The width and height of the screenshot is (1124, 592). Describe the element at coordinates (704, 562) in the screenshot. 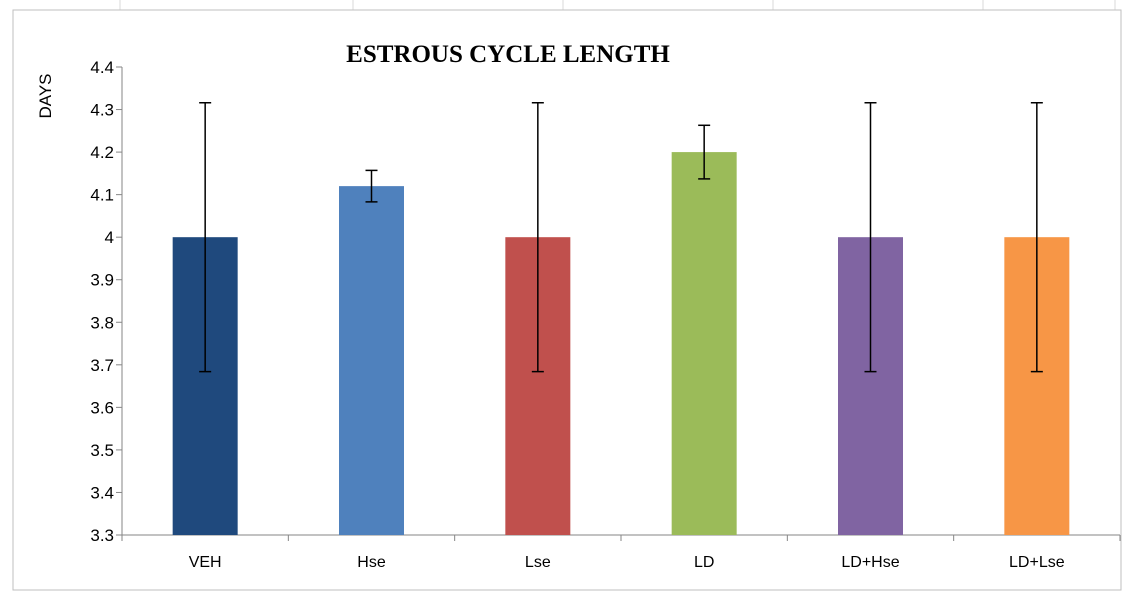

I see `x-tick-label: LD` at that location.